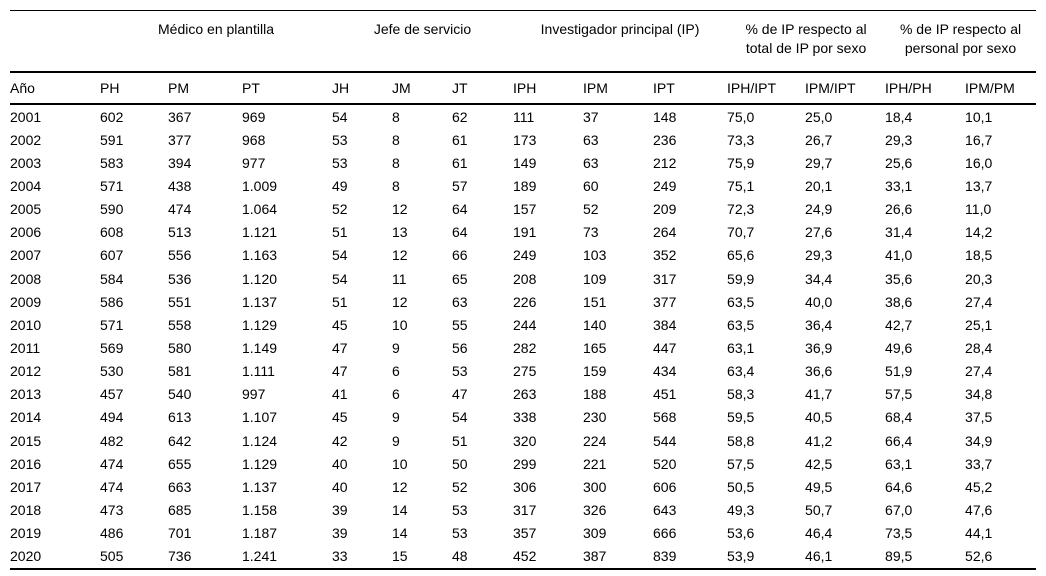 Image resolution: width=1046 pixels, height=576 pixels. What do you see at coordinates (925, 88) in the screenshot?
I see `column-header: IPH/PH` at bounding box center [925, 88].